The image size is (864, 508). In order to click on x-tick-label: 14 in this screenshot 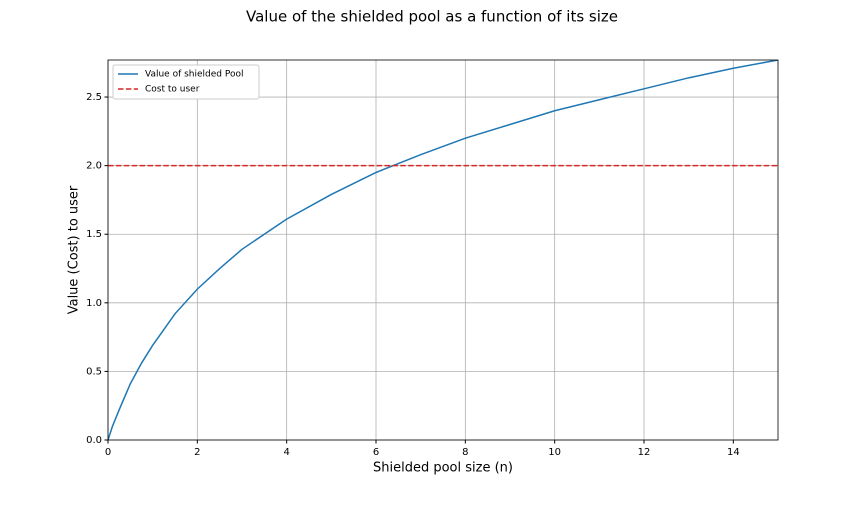, I will do `click(733, 452)`.